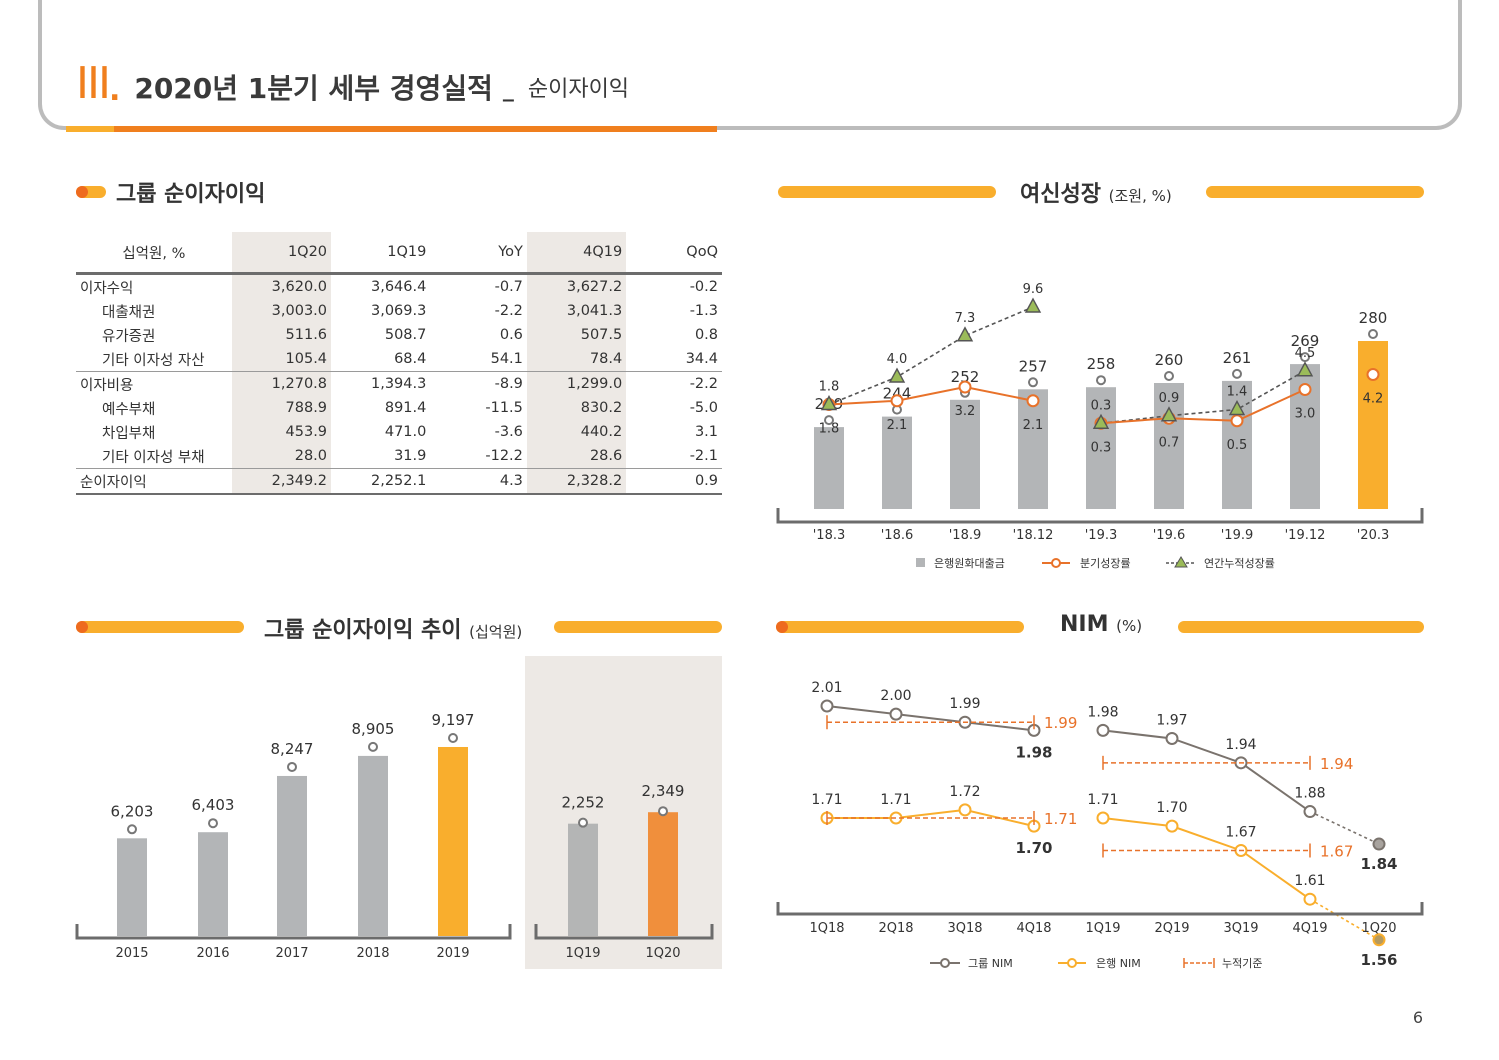 This screenshot has height=1060, width=1499. What do you see at coordinates (576, 456) in the screenshot?
I see `table-cell: 28.6` at bounding box center [576, 456].